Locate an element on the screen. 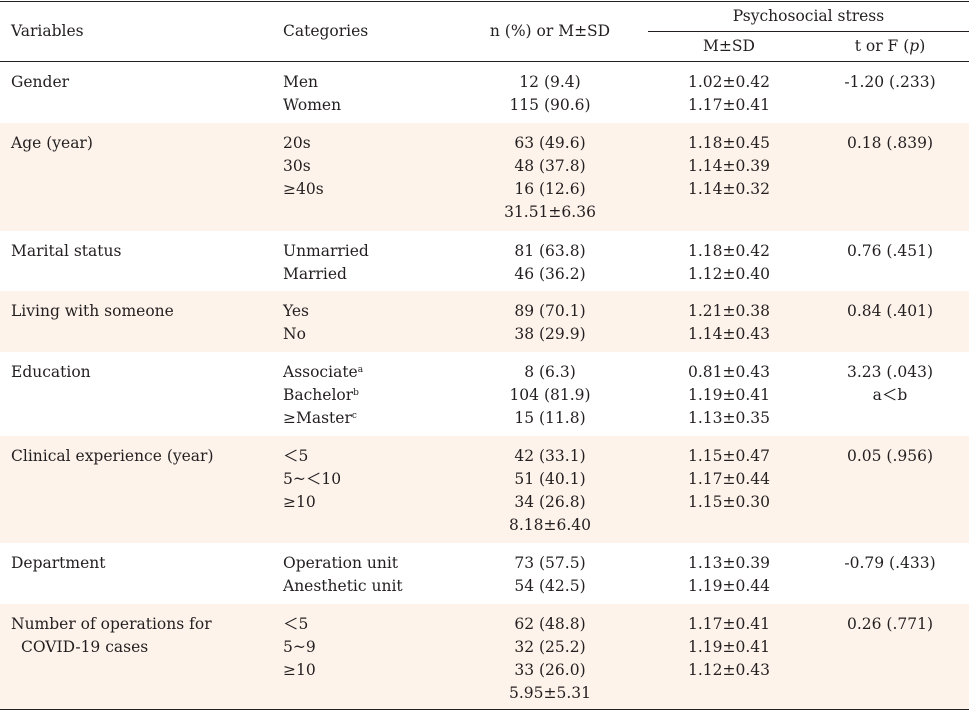  subheader-rule is located at coordinates (808, 31).